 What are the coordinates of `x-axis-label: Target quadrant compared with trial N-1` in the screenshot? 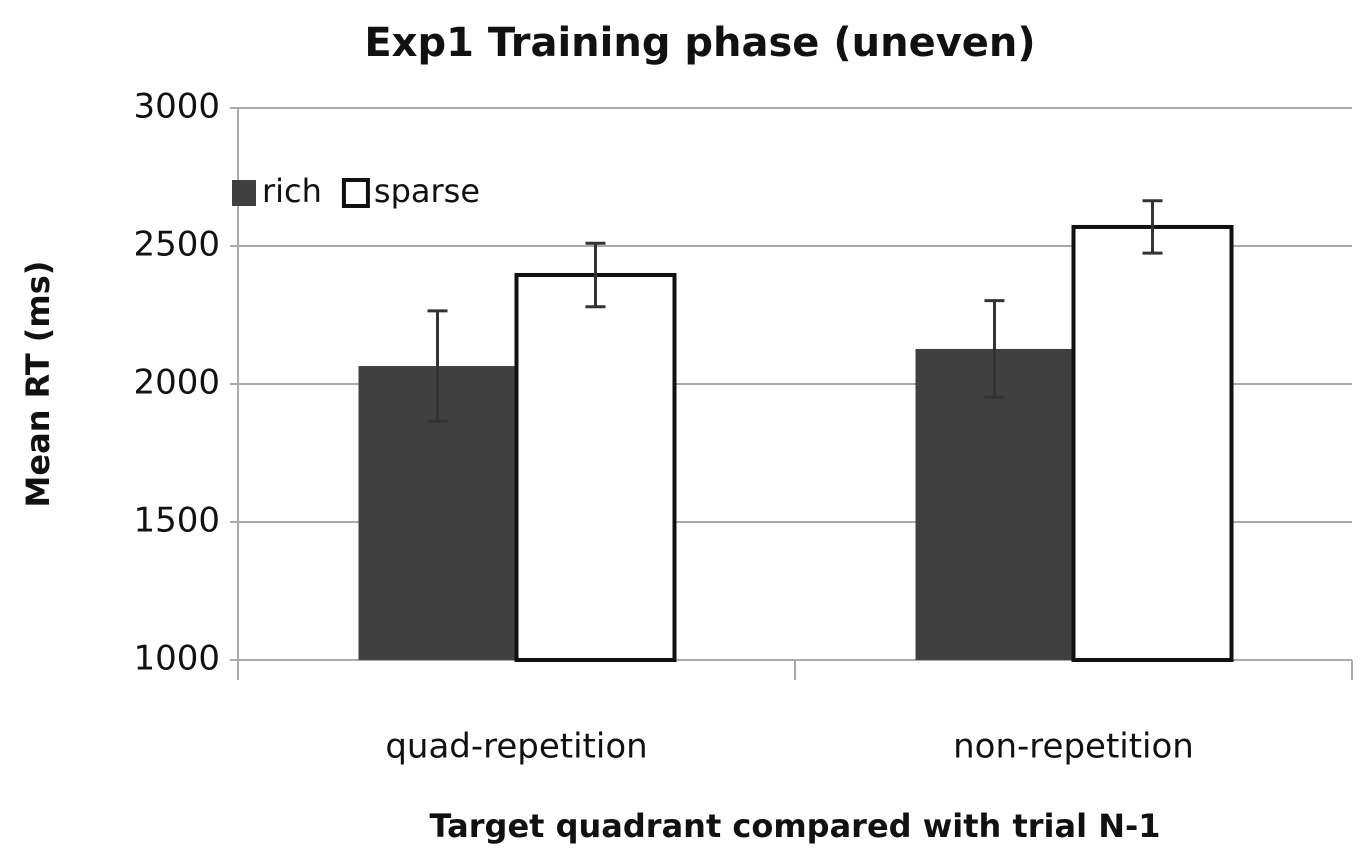 It's located at (794, 826).